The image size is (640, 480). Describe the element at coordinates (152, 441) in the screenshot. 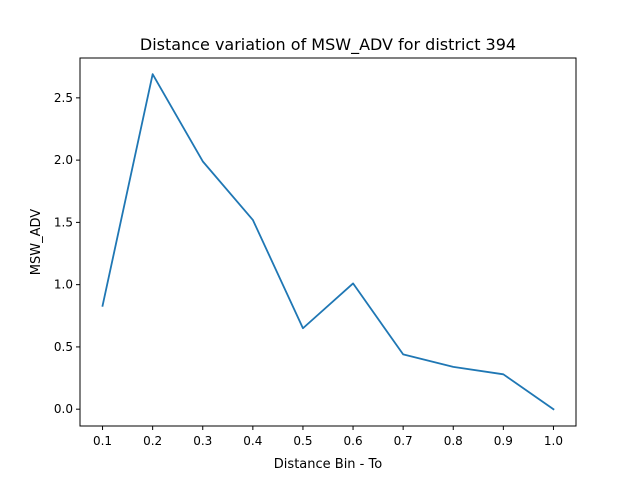

I see `x-tick-label: 0.2` at that location.